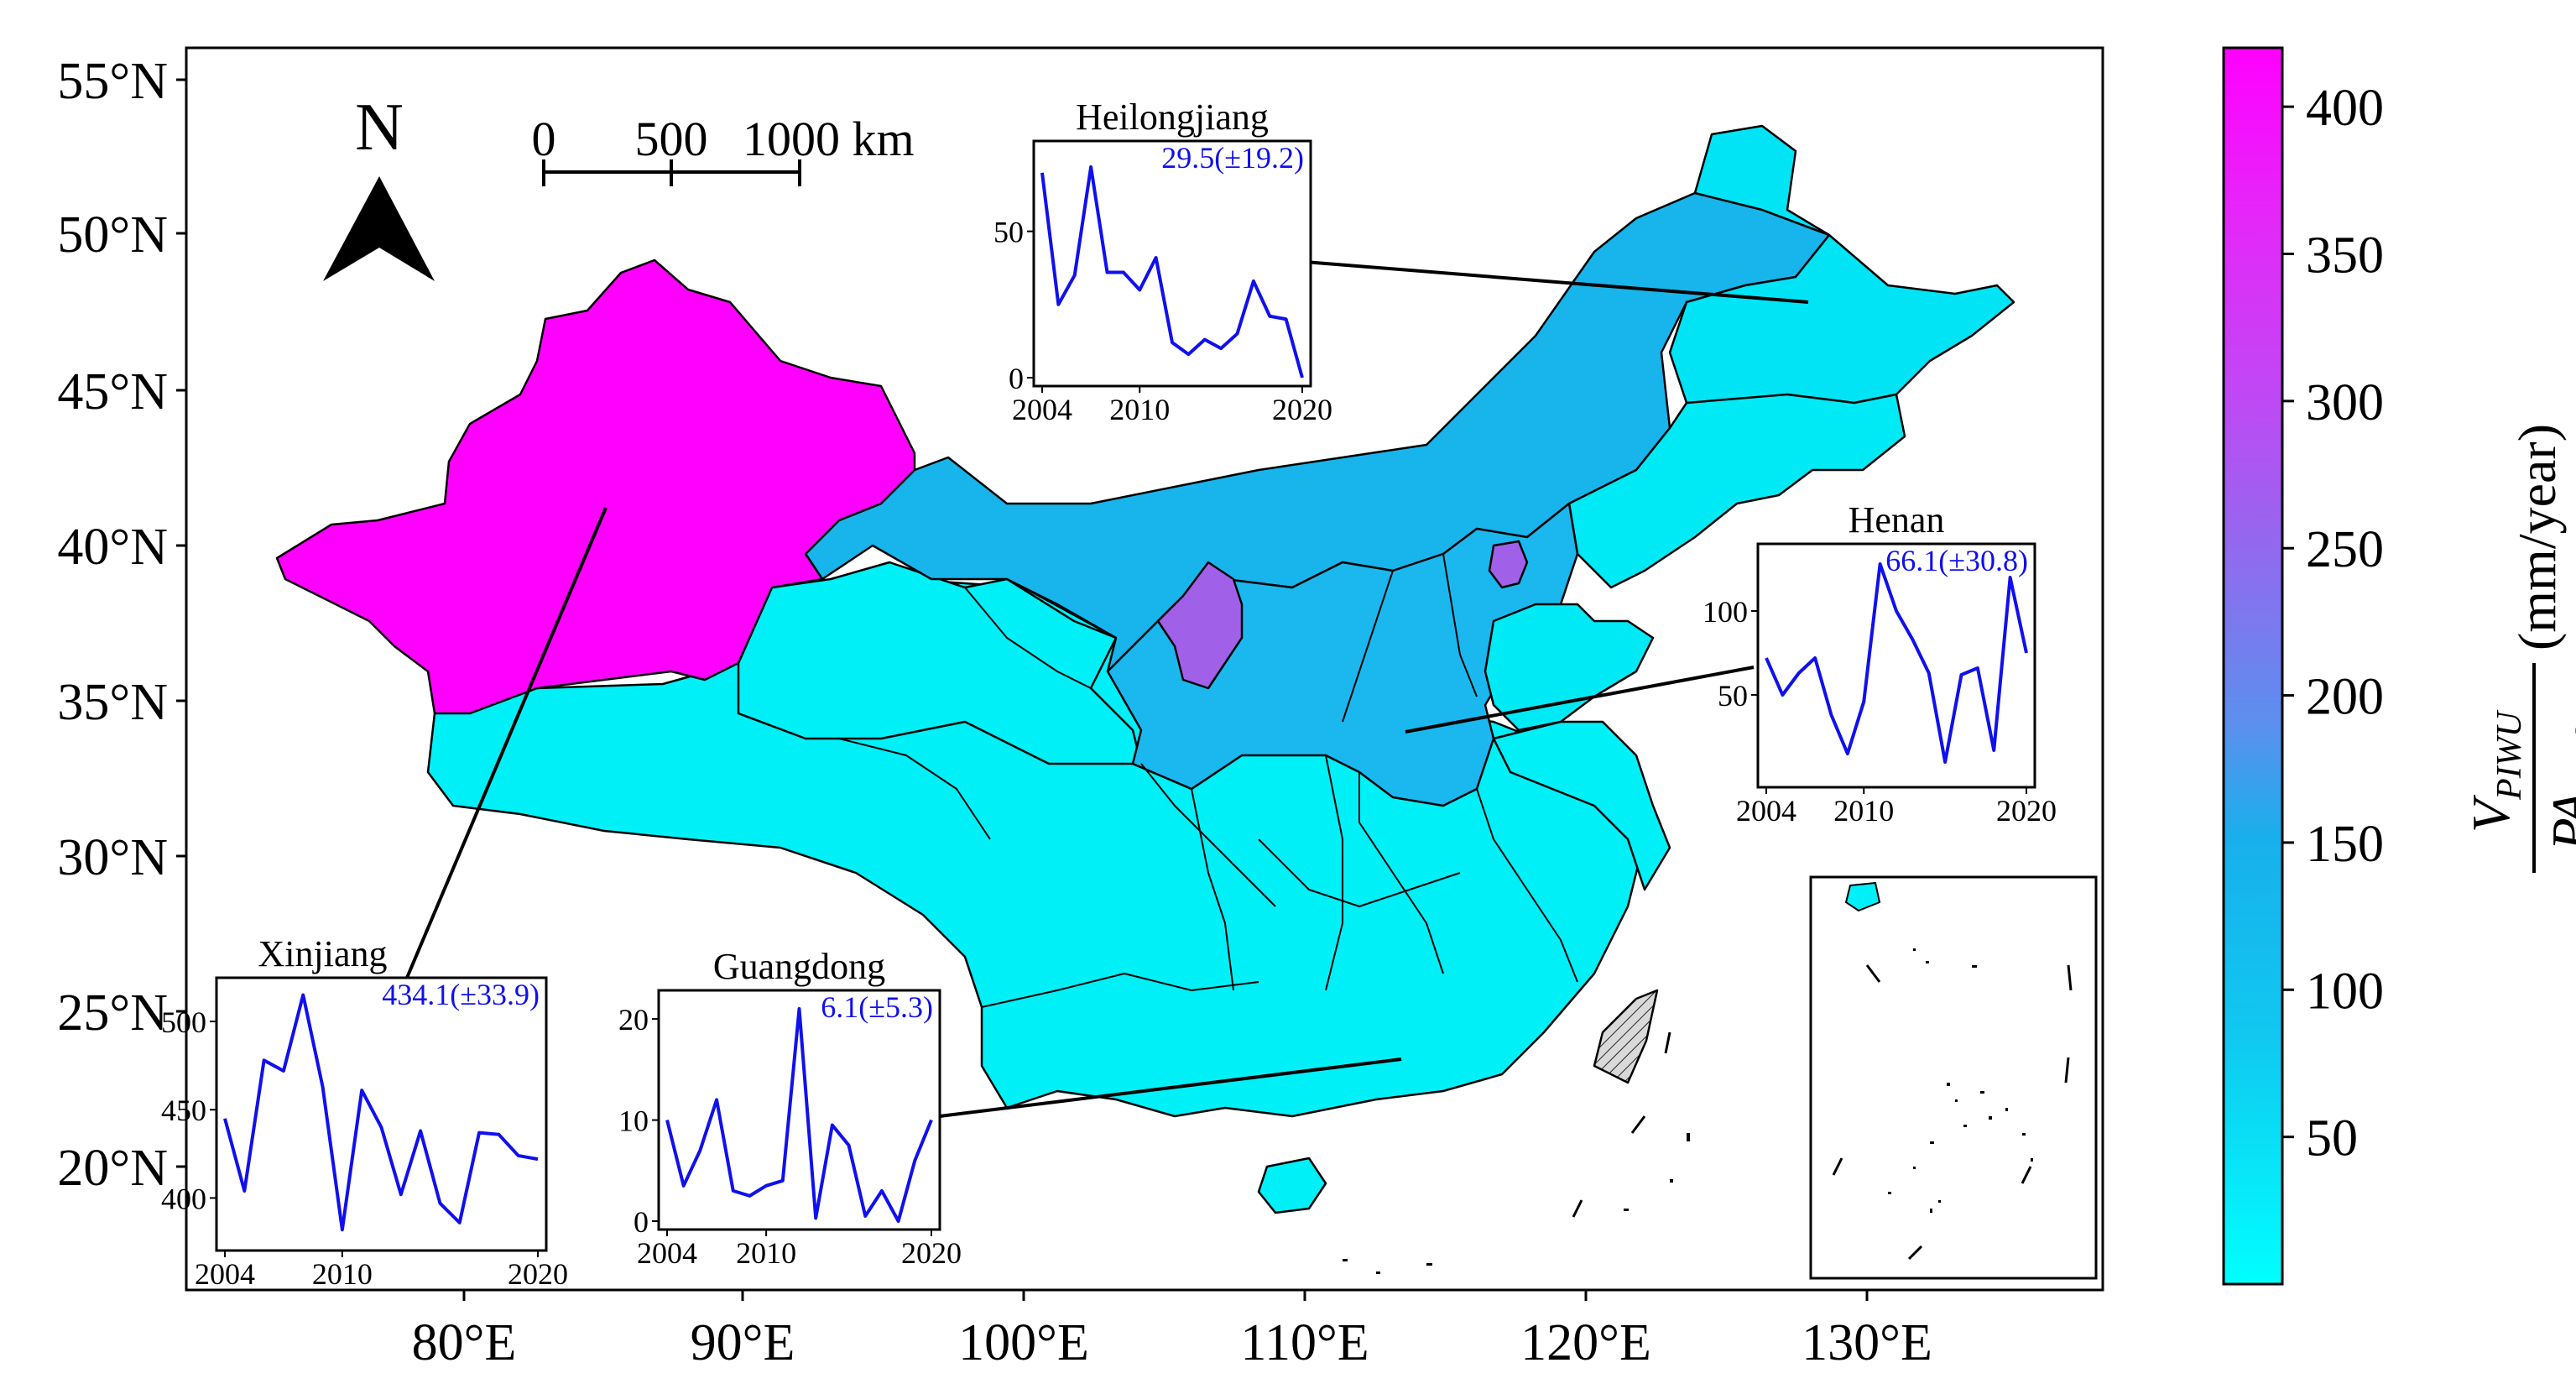 Image resolution: width=2576 pixels, height=1389 pixels. Describe the element at coordinates (1585, 1342) in the screenshot. I see `lon-tick-label: 120°E` at that location.